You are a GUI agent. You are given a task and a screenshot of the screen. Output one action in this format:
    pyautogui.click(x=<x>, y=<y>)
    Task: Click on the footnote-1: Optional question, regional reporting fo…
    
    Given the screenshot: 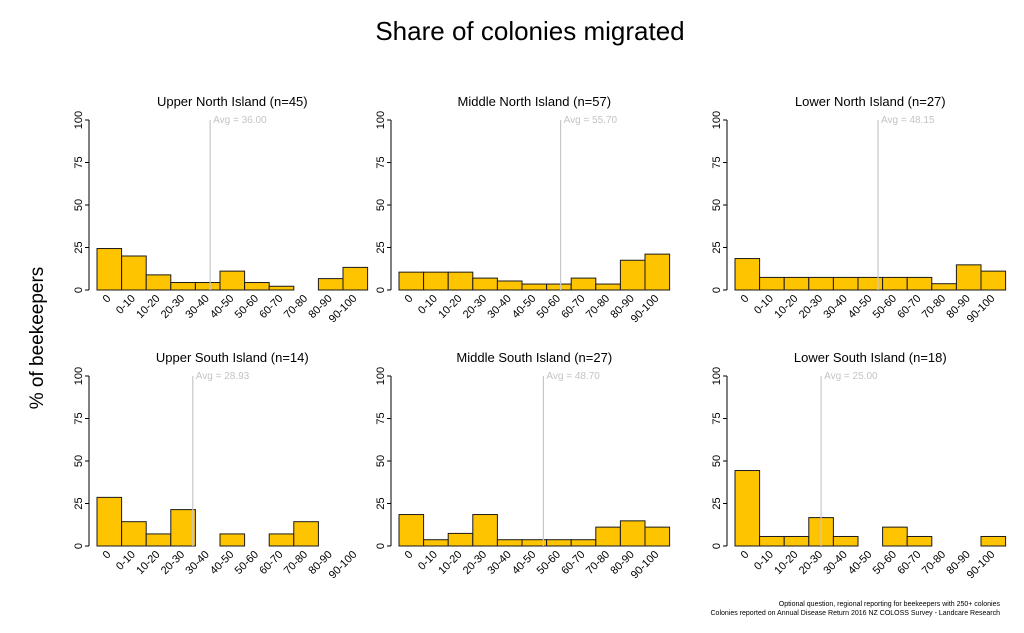 What is the action you would take?
    pyautogui.click(x=890, y=604)
    